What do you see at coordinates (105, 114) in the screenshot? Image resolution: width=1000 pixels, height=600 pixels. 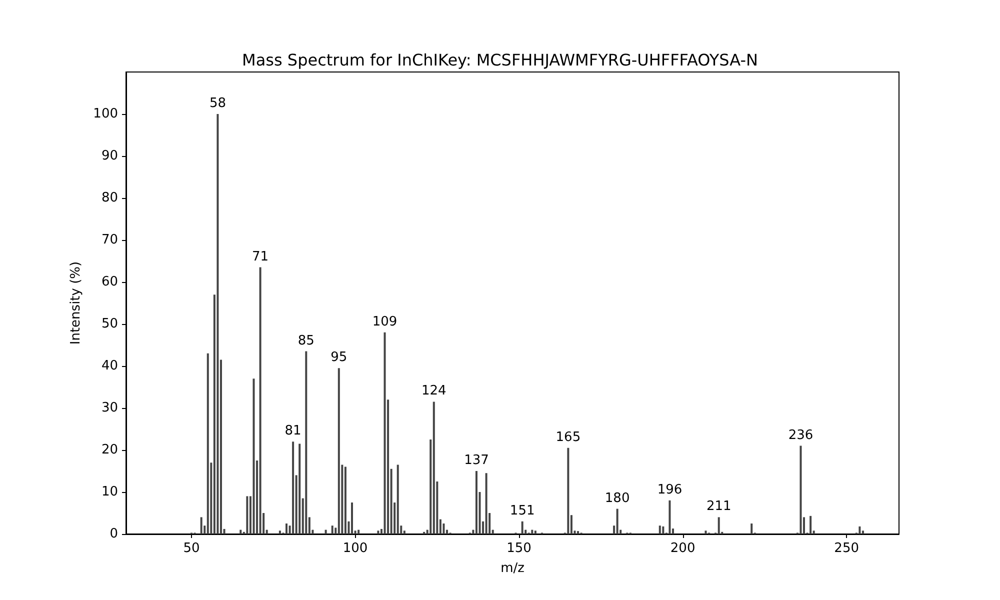 I see `y-tick-label: 100` at bounding box center [105, 114].